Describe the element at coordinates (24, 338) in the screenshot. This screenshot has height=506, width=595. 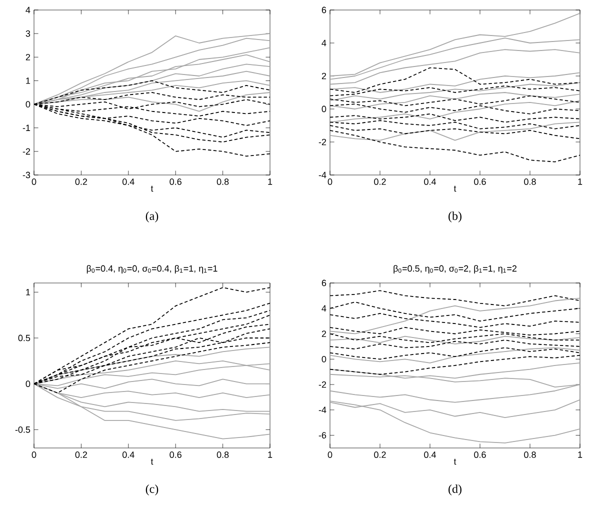
I see `y-tick-label: 0.5` at that location.